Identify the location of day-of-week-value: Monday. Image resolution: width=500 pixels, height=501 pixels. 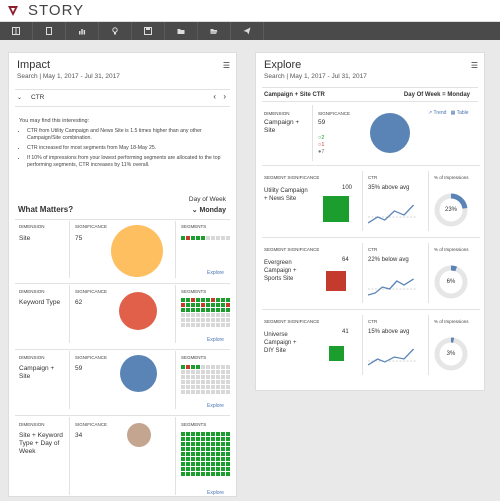
(212, 210).